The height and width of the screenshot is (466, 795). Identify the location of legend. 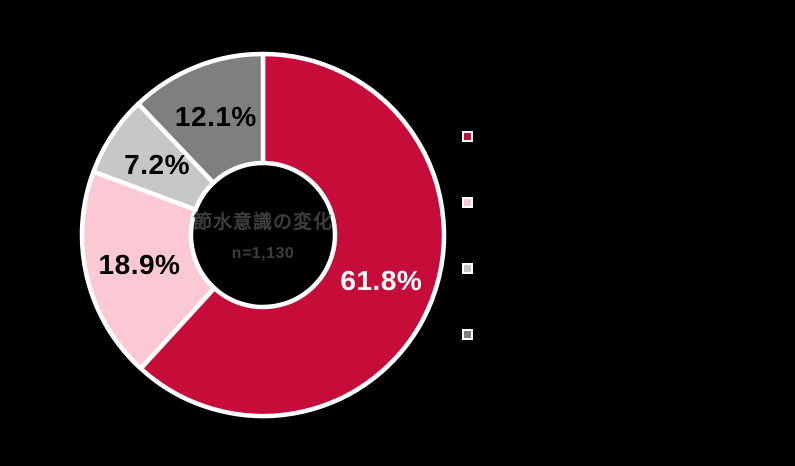
(467, 235).